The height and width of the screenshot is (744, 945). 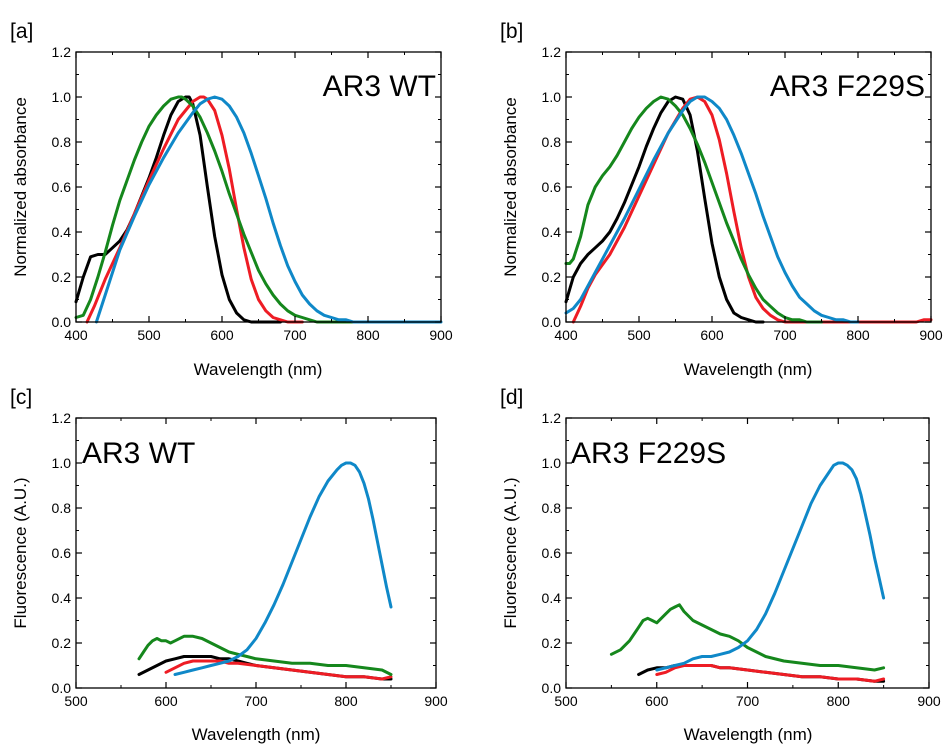 I want to click on panel-label: [b], so click(x=511, y=31).